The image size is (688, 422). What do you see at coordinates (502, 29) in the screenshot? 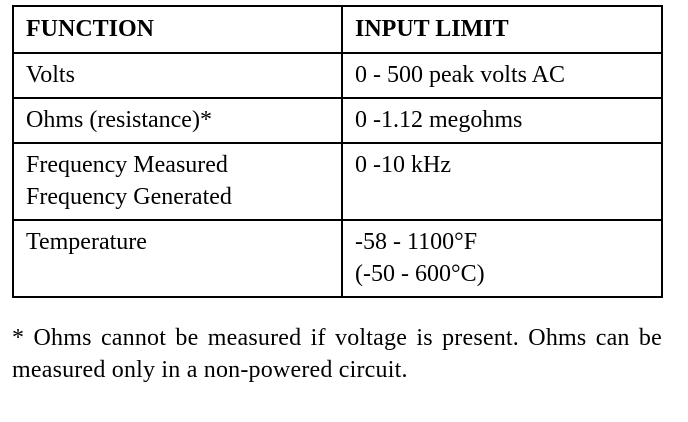
I see `header-cell: INPUT LIMIT` at bounding box center [502, 29].